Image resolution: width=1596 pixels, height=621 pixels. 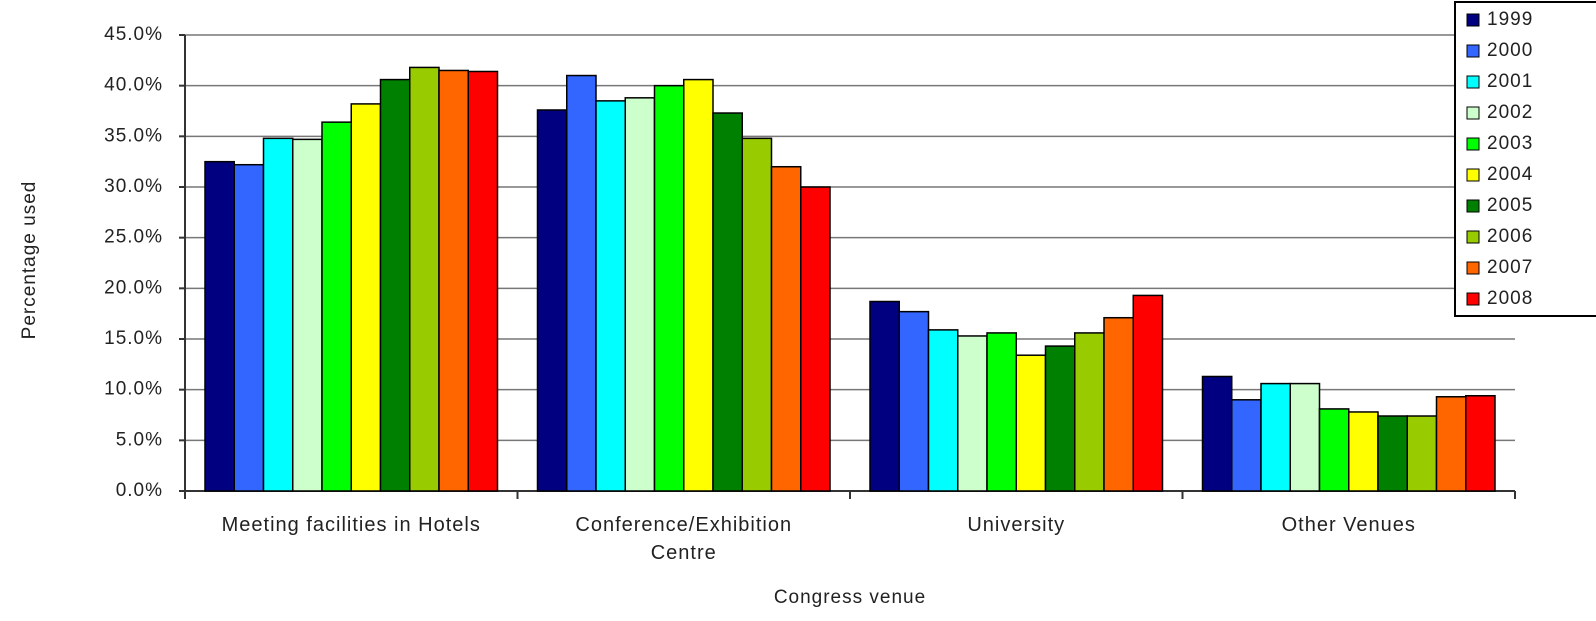 What do you see at coordinates (133, 135) in the screenshot?
I see `y-tick-label: 35.0%` at bounding box center [133, 135].